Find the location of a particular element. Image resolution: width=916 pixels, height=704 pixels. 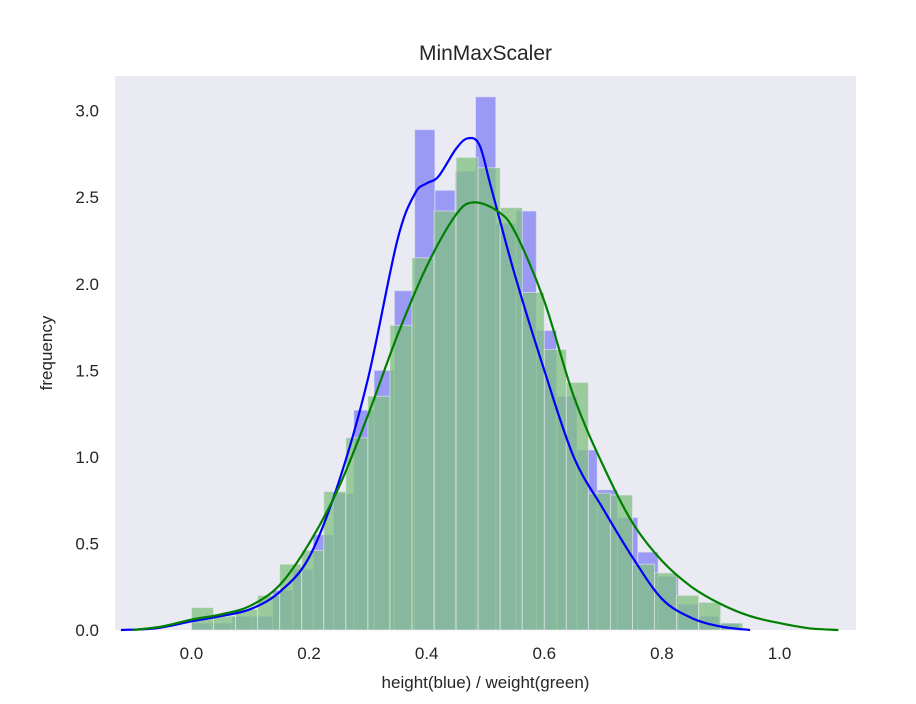

x-axis-label: height(blue) / weight(green) is located at coordinates (486, 682).